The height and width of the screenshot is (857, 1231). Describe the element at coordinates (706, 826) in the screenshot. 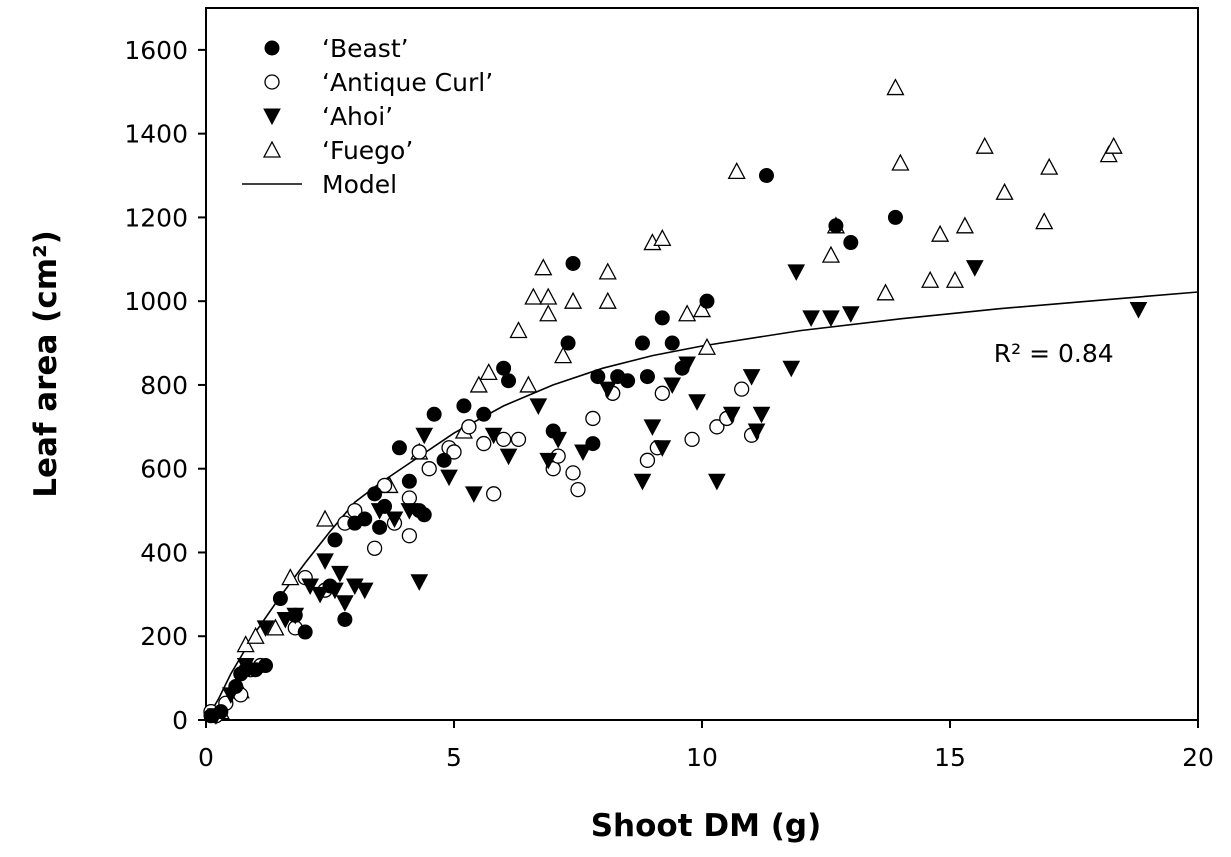

I see `x-axis-title: Shoot DM (g)` at that location.